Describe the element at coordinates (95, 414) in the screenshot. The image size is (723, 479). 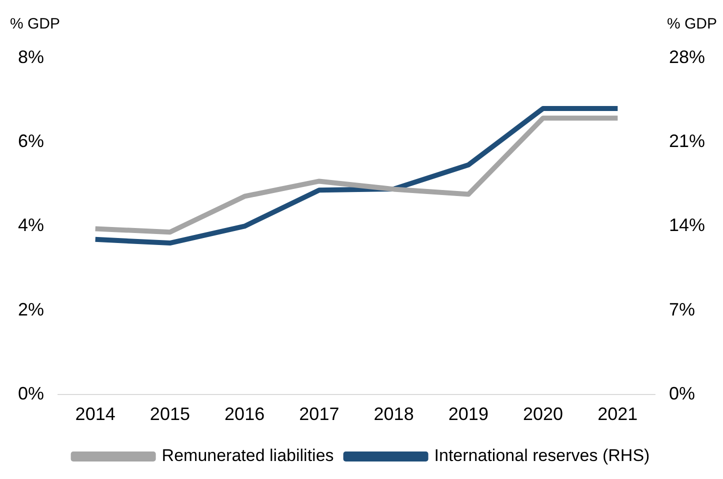
I see `x-tick-label: 2014` at that location.